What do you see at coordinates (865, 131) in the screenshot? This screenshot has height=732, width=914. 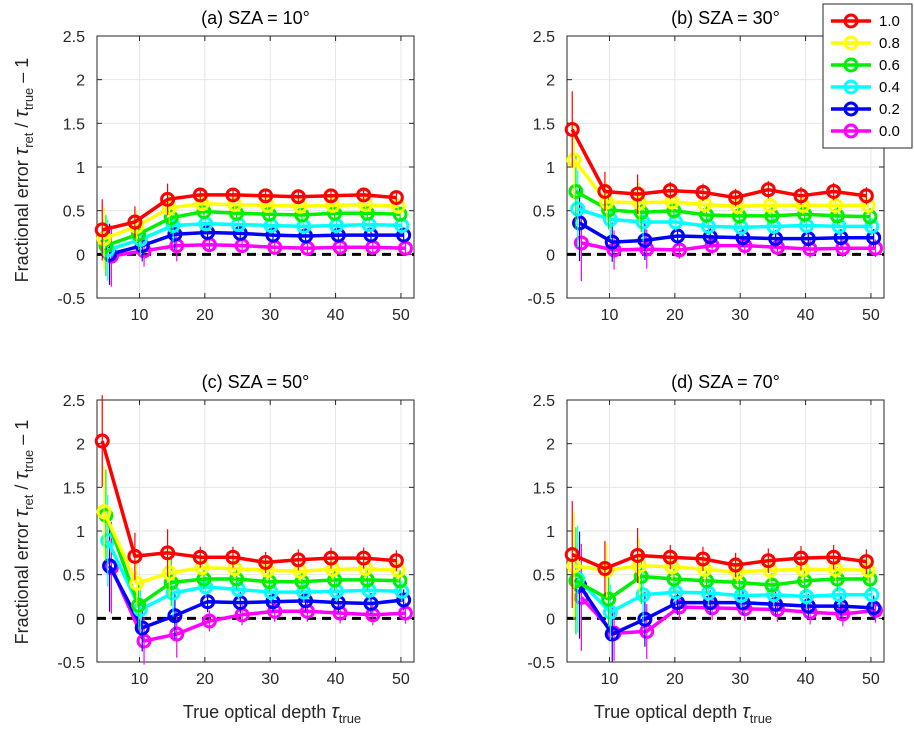 I see `legend-item-0.0: 0.0` at bounding box center [865, 131].